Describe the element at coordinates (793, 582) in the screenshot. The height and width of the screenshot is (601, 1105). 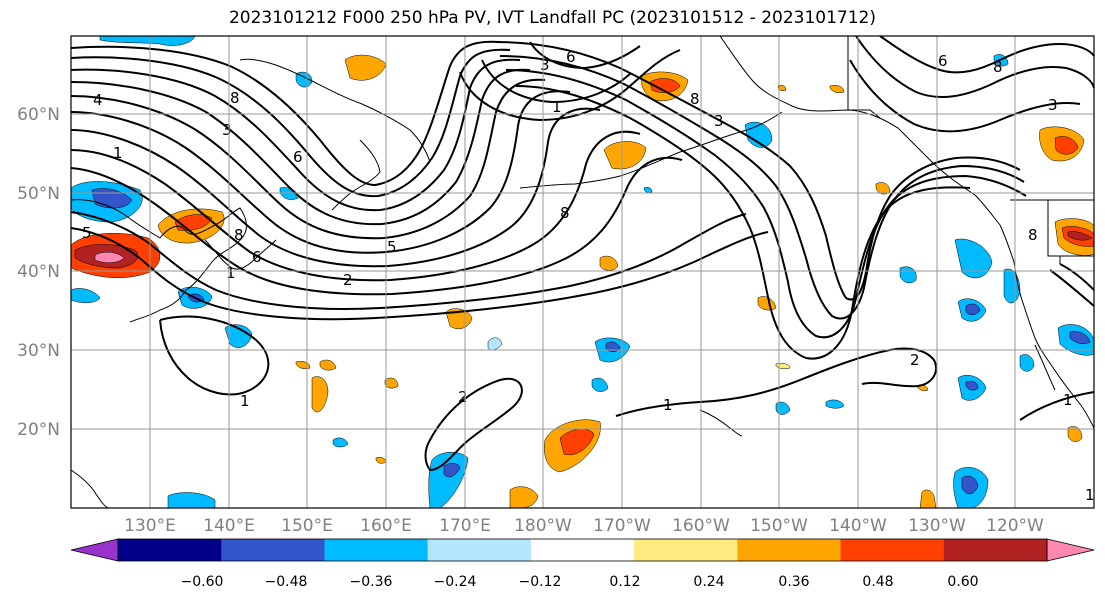
I see `colorbar-label: 0.36` at that location.